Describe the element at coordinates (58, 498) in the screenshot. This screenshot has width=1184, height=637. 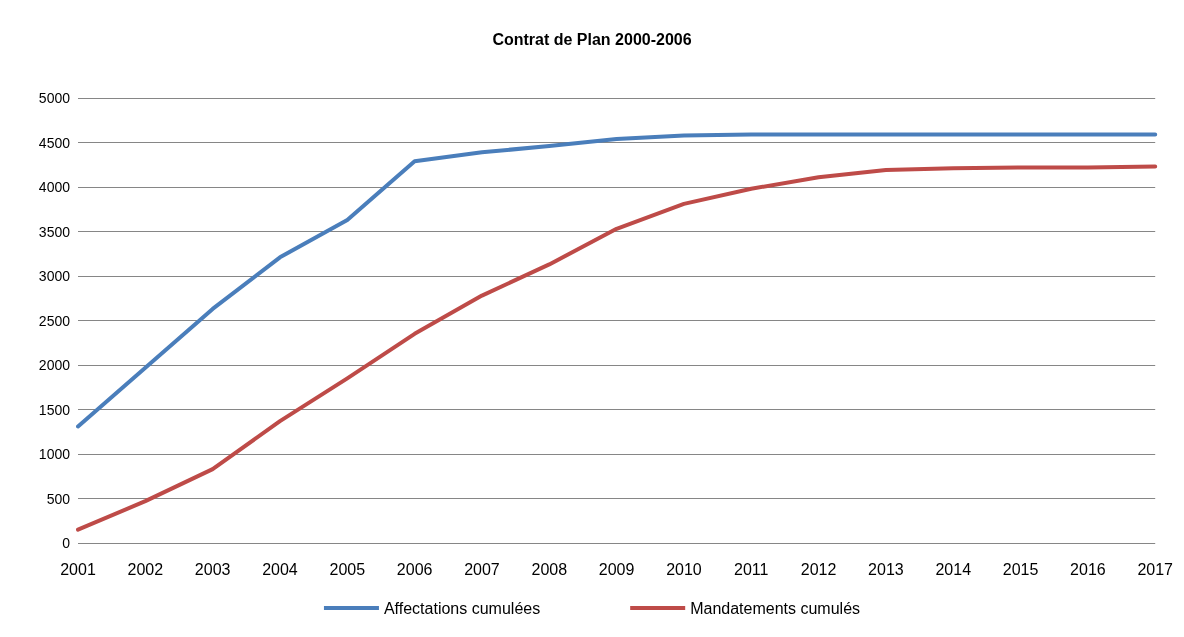
I see `y-tick-label: 500` at that location.